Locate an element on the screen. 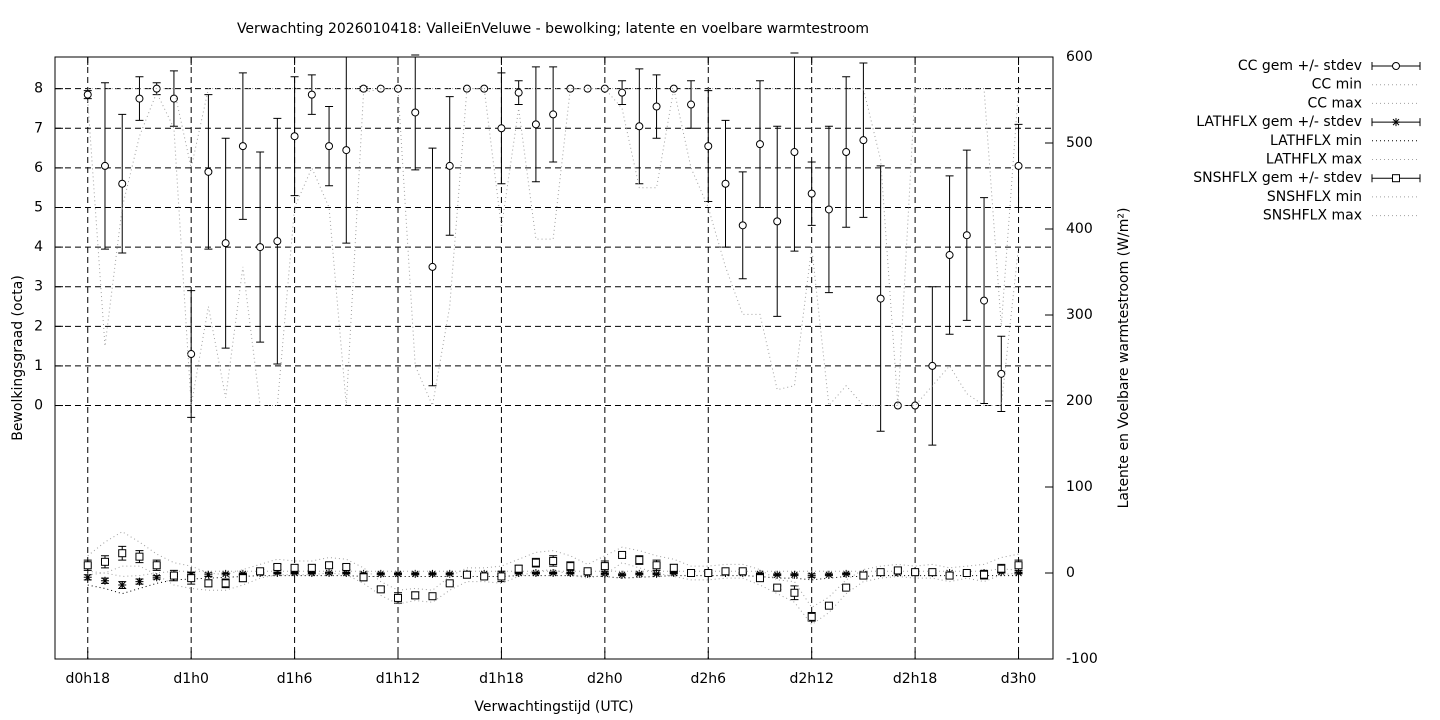 The width and height of the screenshot is (1440, 720). y2-axis-label: Latente en Voelbare warmtestroom (W/m²) is located at coordinates (1124, 358).